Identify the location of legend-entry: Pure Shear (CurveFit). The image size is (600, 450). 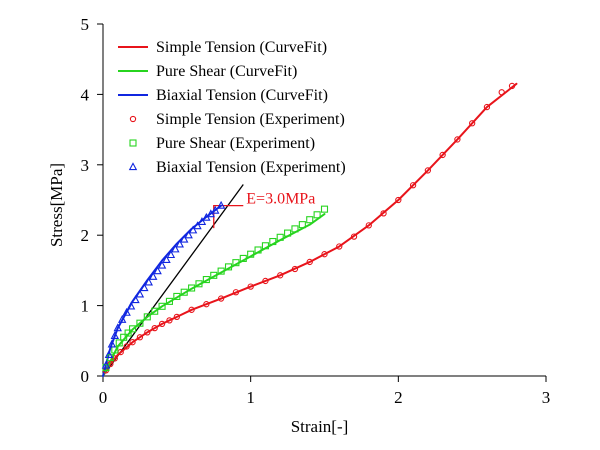
(207, 71).